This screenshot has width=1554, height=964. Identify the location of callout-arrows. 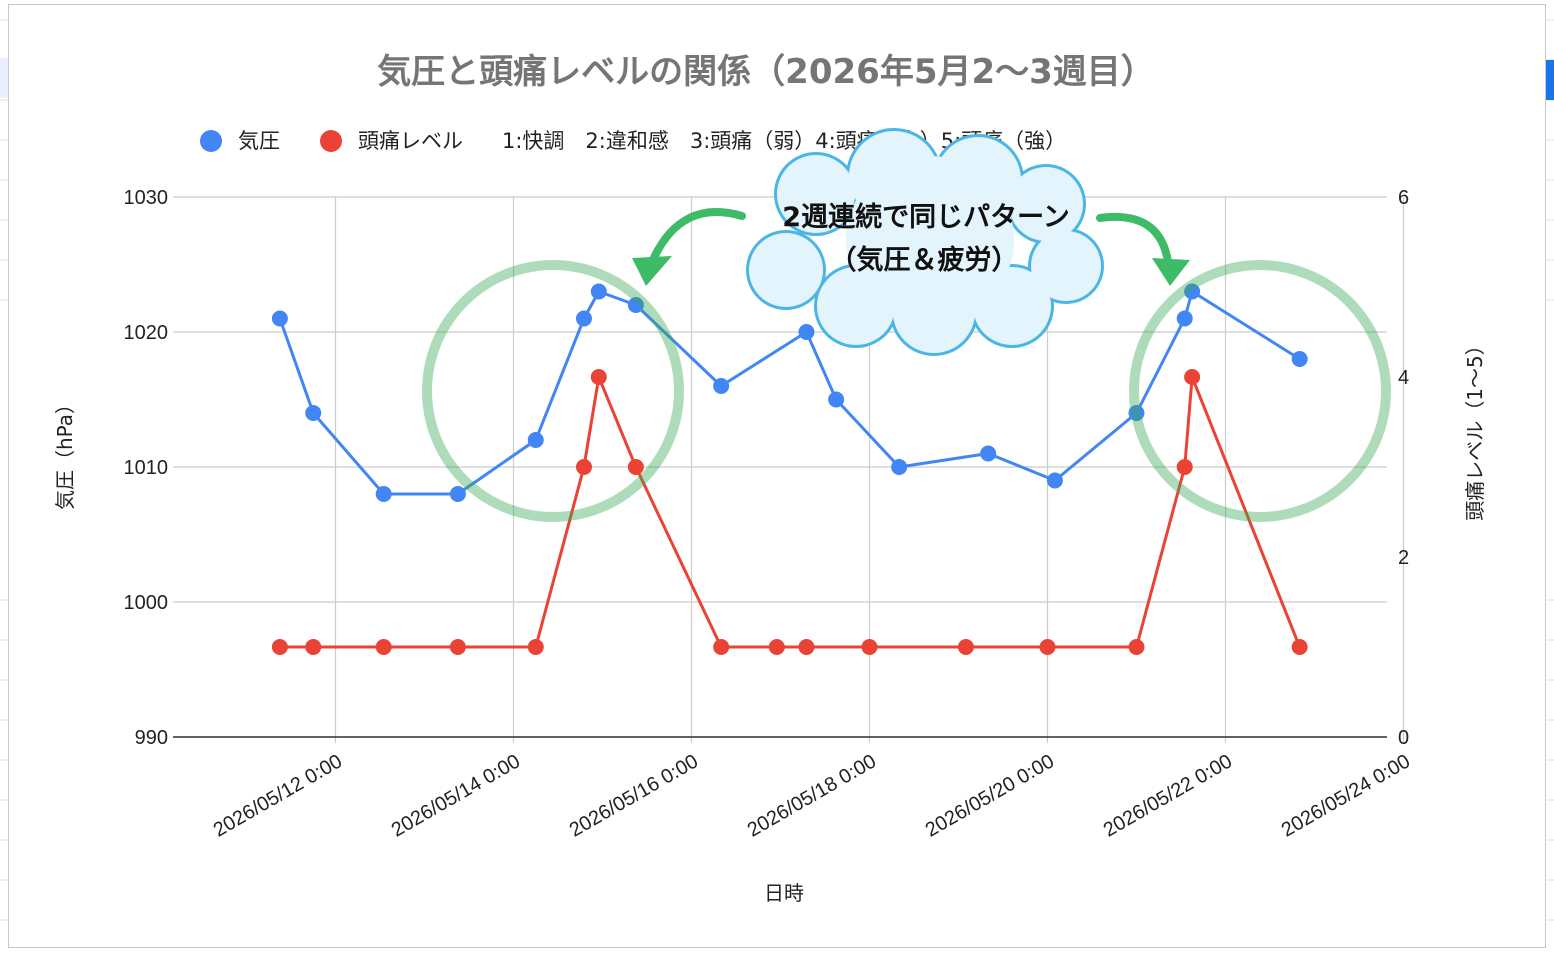
(911, 247).